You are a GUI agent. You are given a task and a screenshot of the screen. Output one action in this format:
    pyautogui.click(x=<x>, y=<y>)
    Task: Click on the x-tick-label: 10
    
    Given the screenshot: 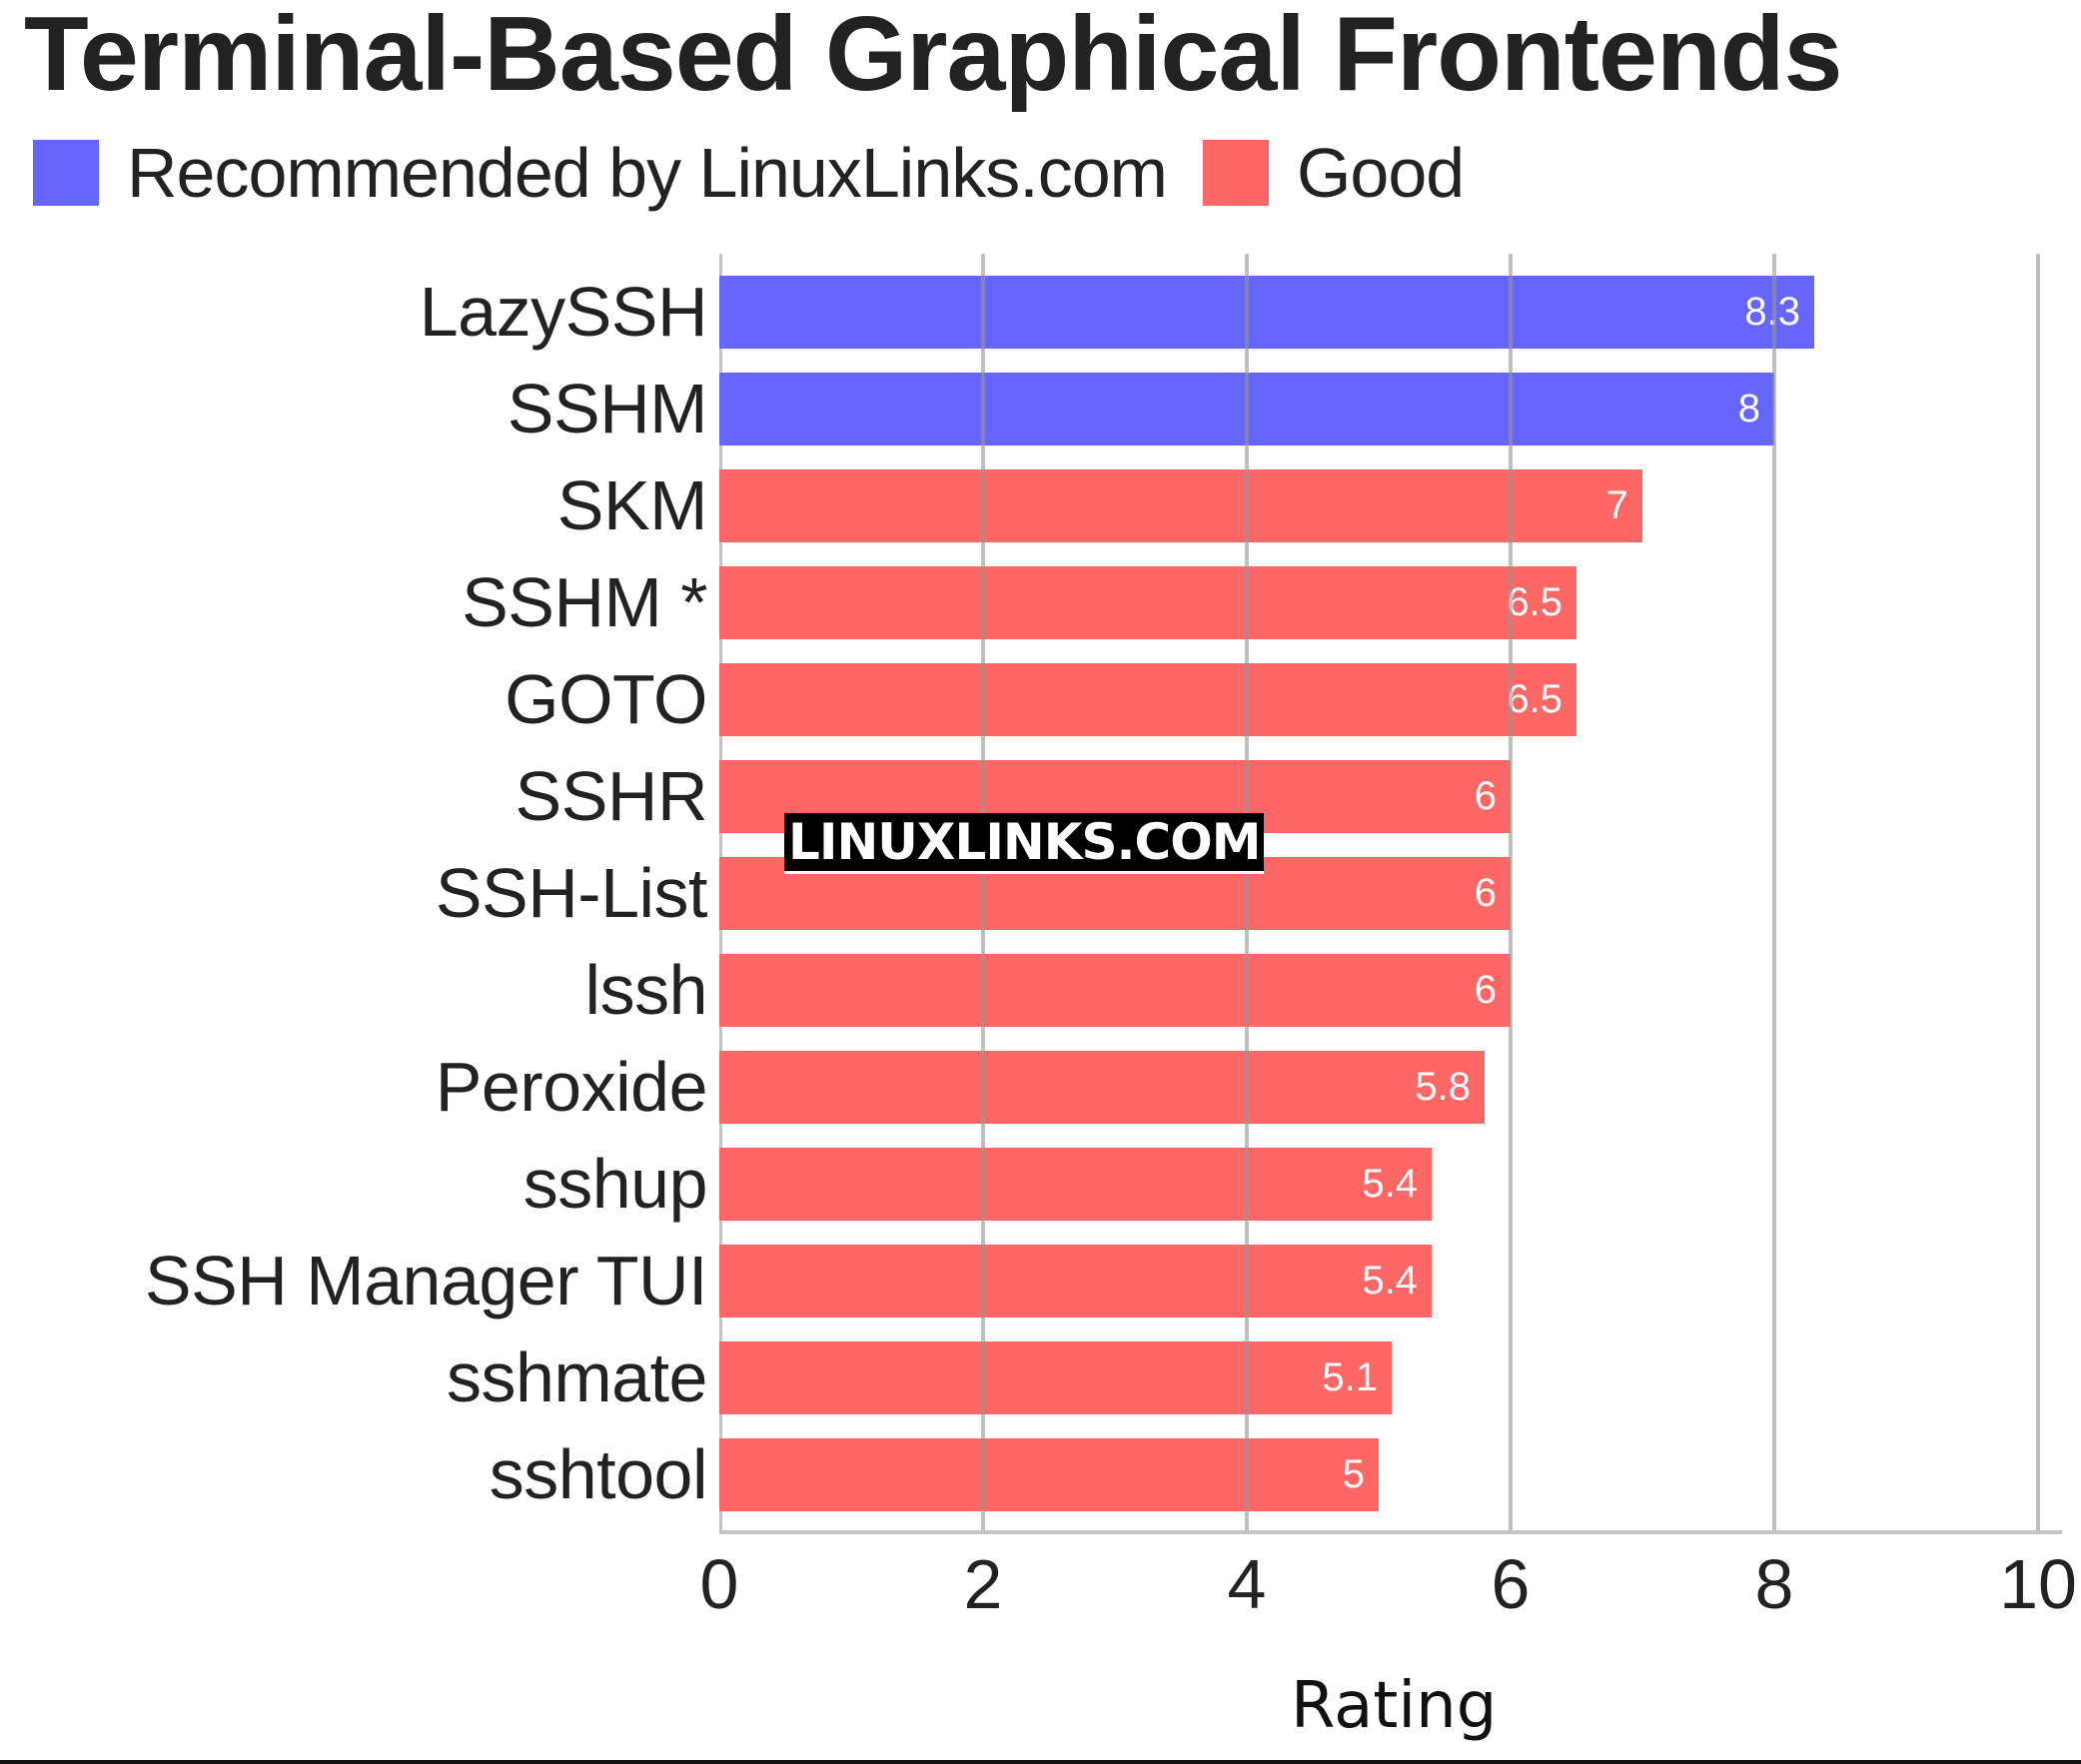 What is the action you would take?
    pyautogui.click(x=2038, y=1584)
    